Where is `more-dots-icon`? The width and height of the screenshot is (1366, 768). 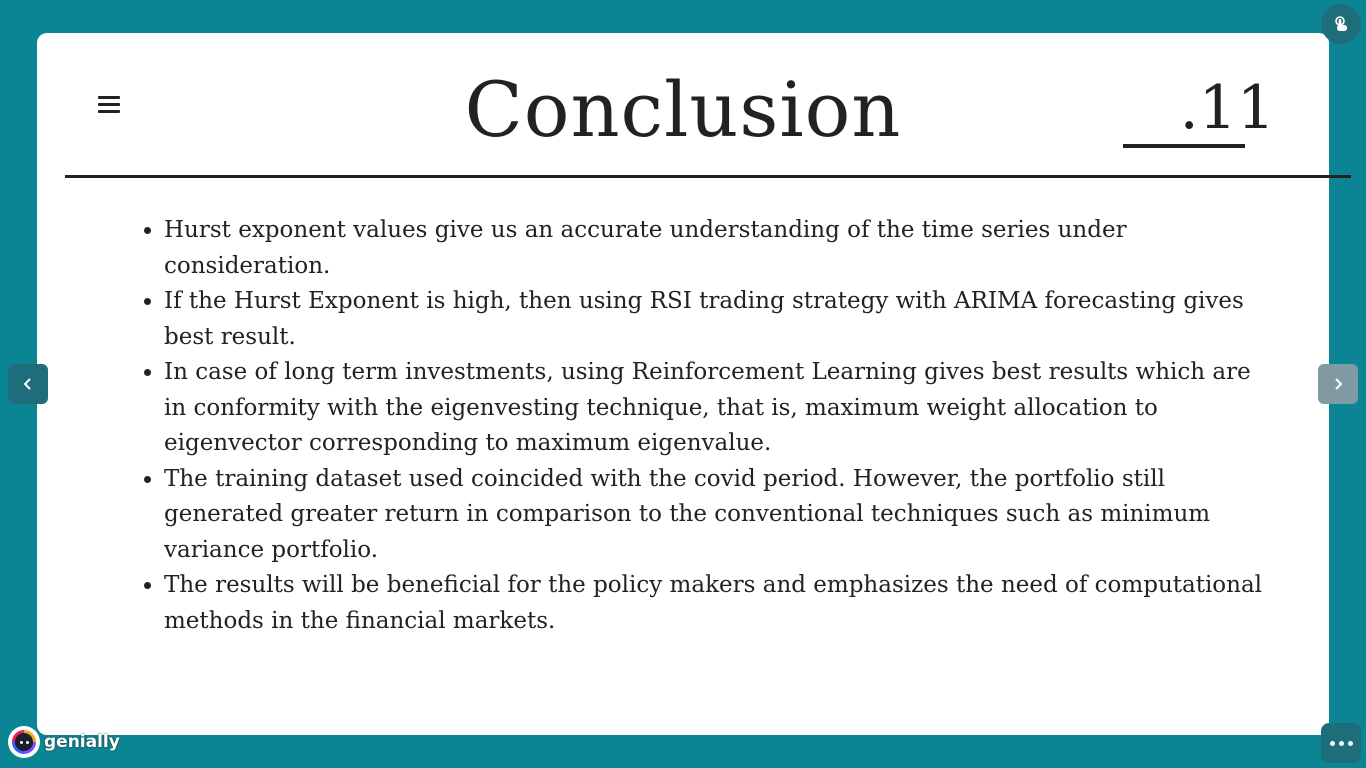
more-dots-icon is located at coordinates (1341, 743).